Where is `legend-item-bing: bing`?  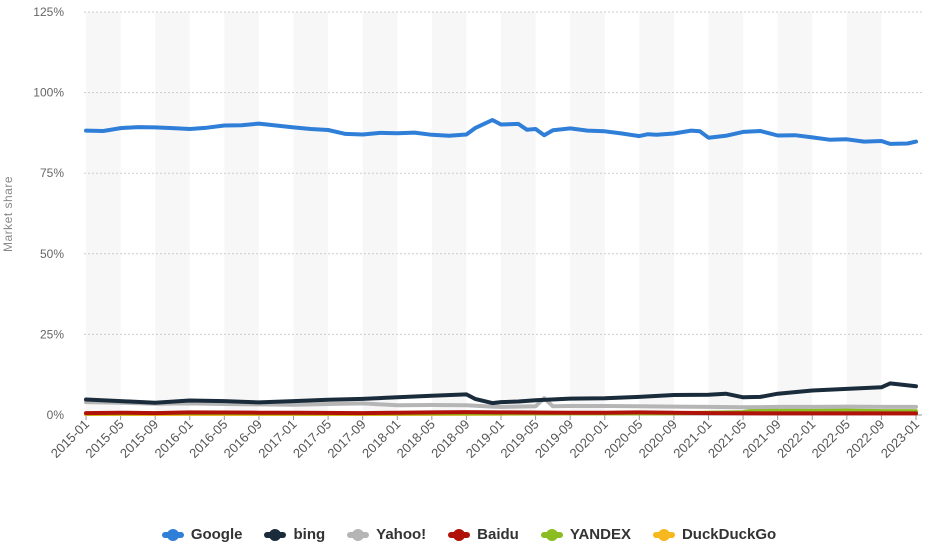 legend-item-bing: bing is located at coordinates (294, 534).